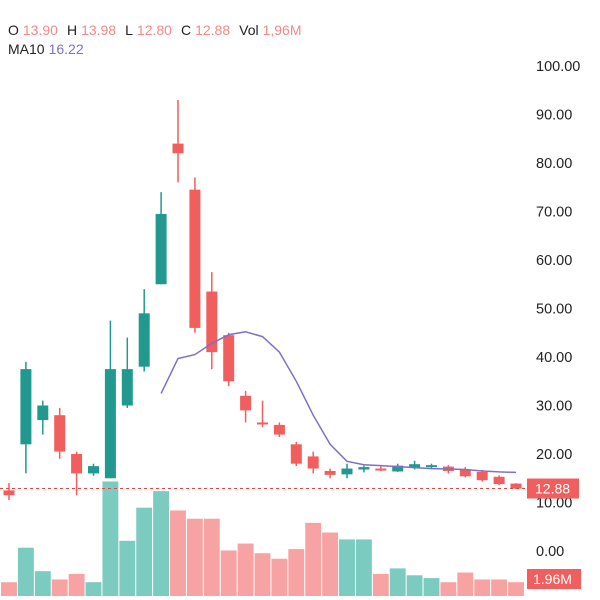 Image resolution: width=600 pixels, height=600 pixels. I want to click on legend-open-value: 13.90, so click(40, 30).